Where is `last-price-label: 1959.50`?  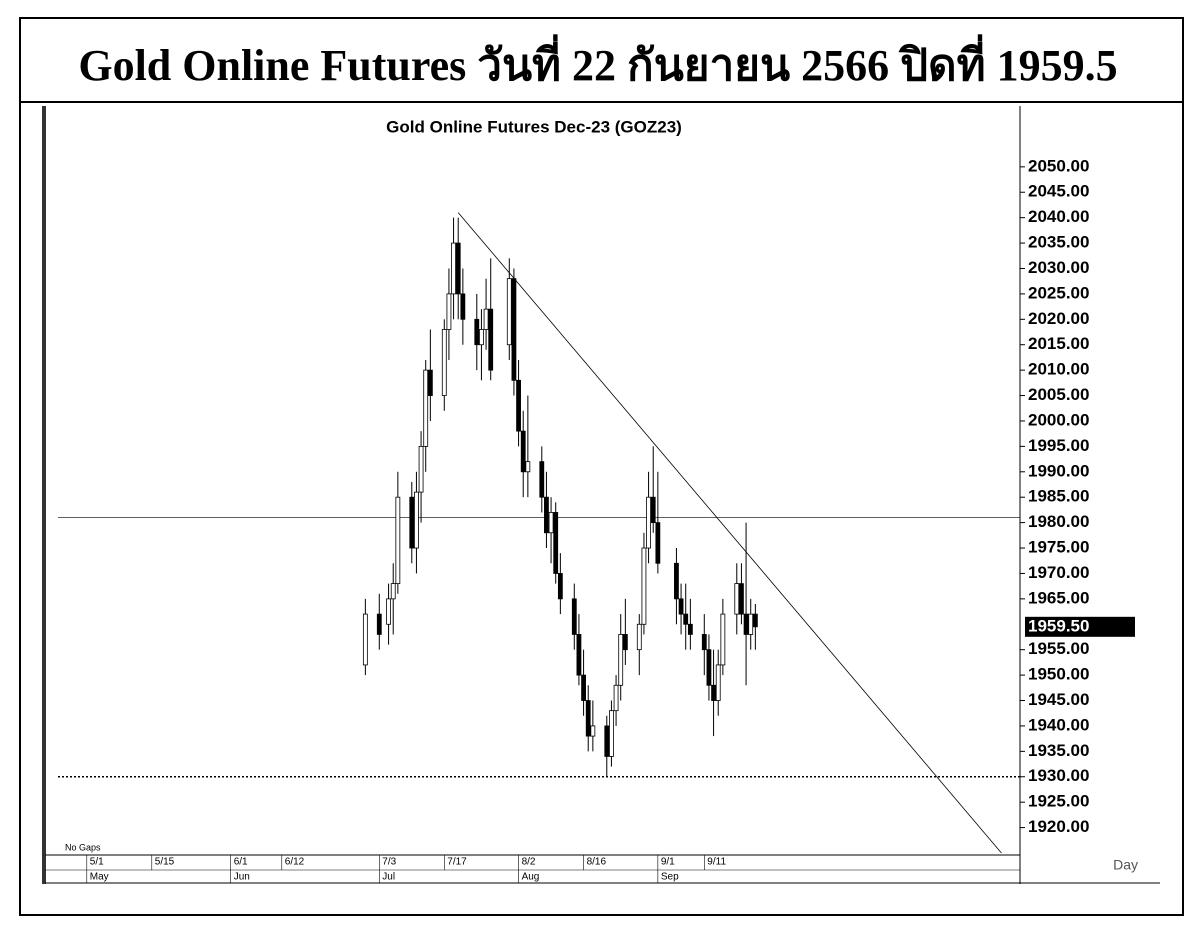 last-price-label: 1959.50 is located at coordinates (1058, 625).